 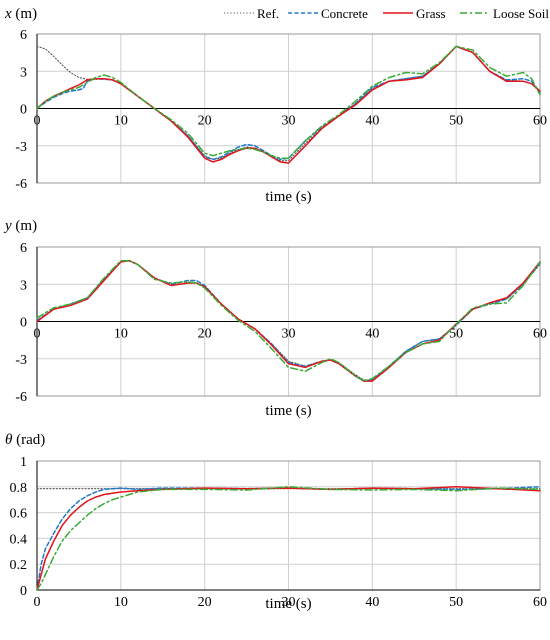 What do you see at coordinates (521, 13) in the screenshot?
I see `legend-label-loose-soil: Loose Soil` at bounding box center [521, 13].